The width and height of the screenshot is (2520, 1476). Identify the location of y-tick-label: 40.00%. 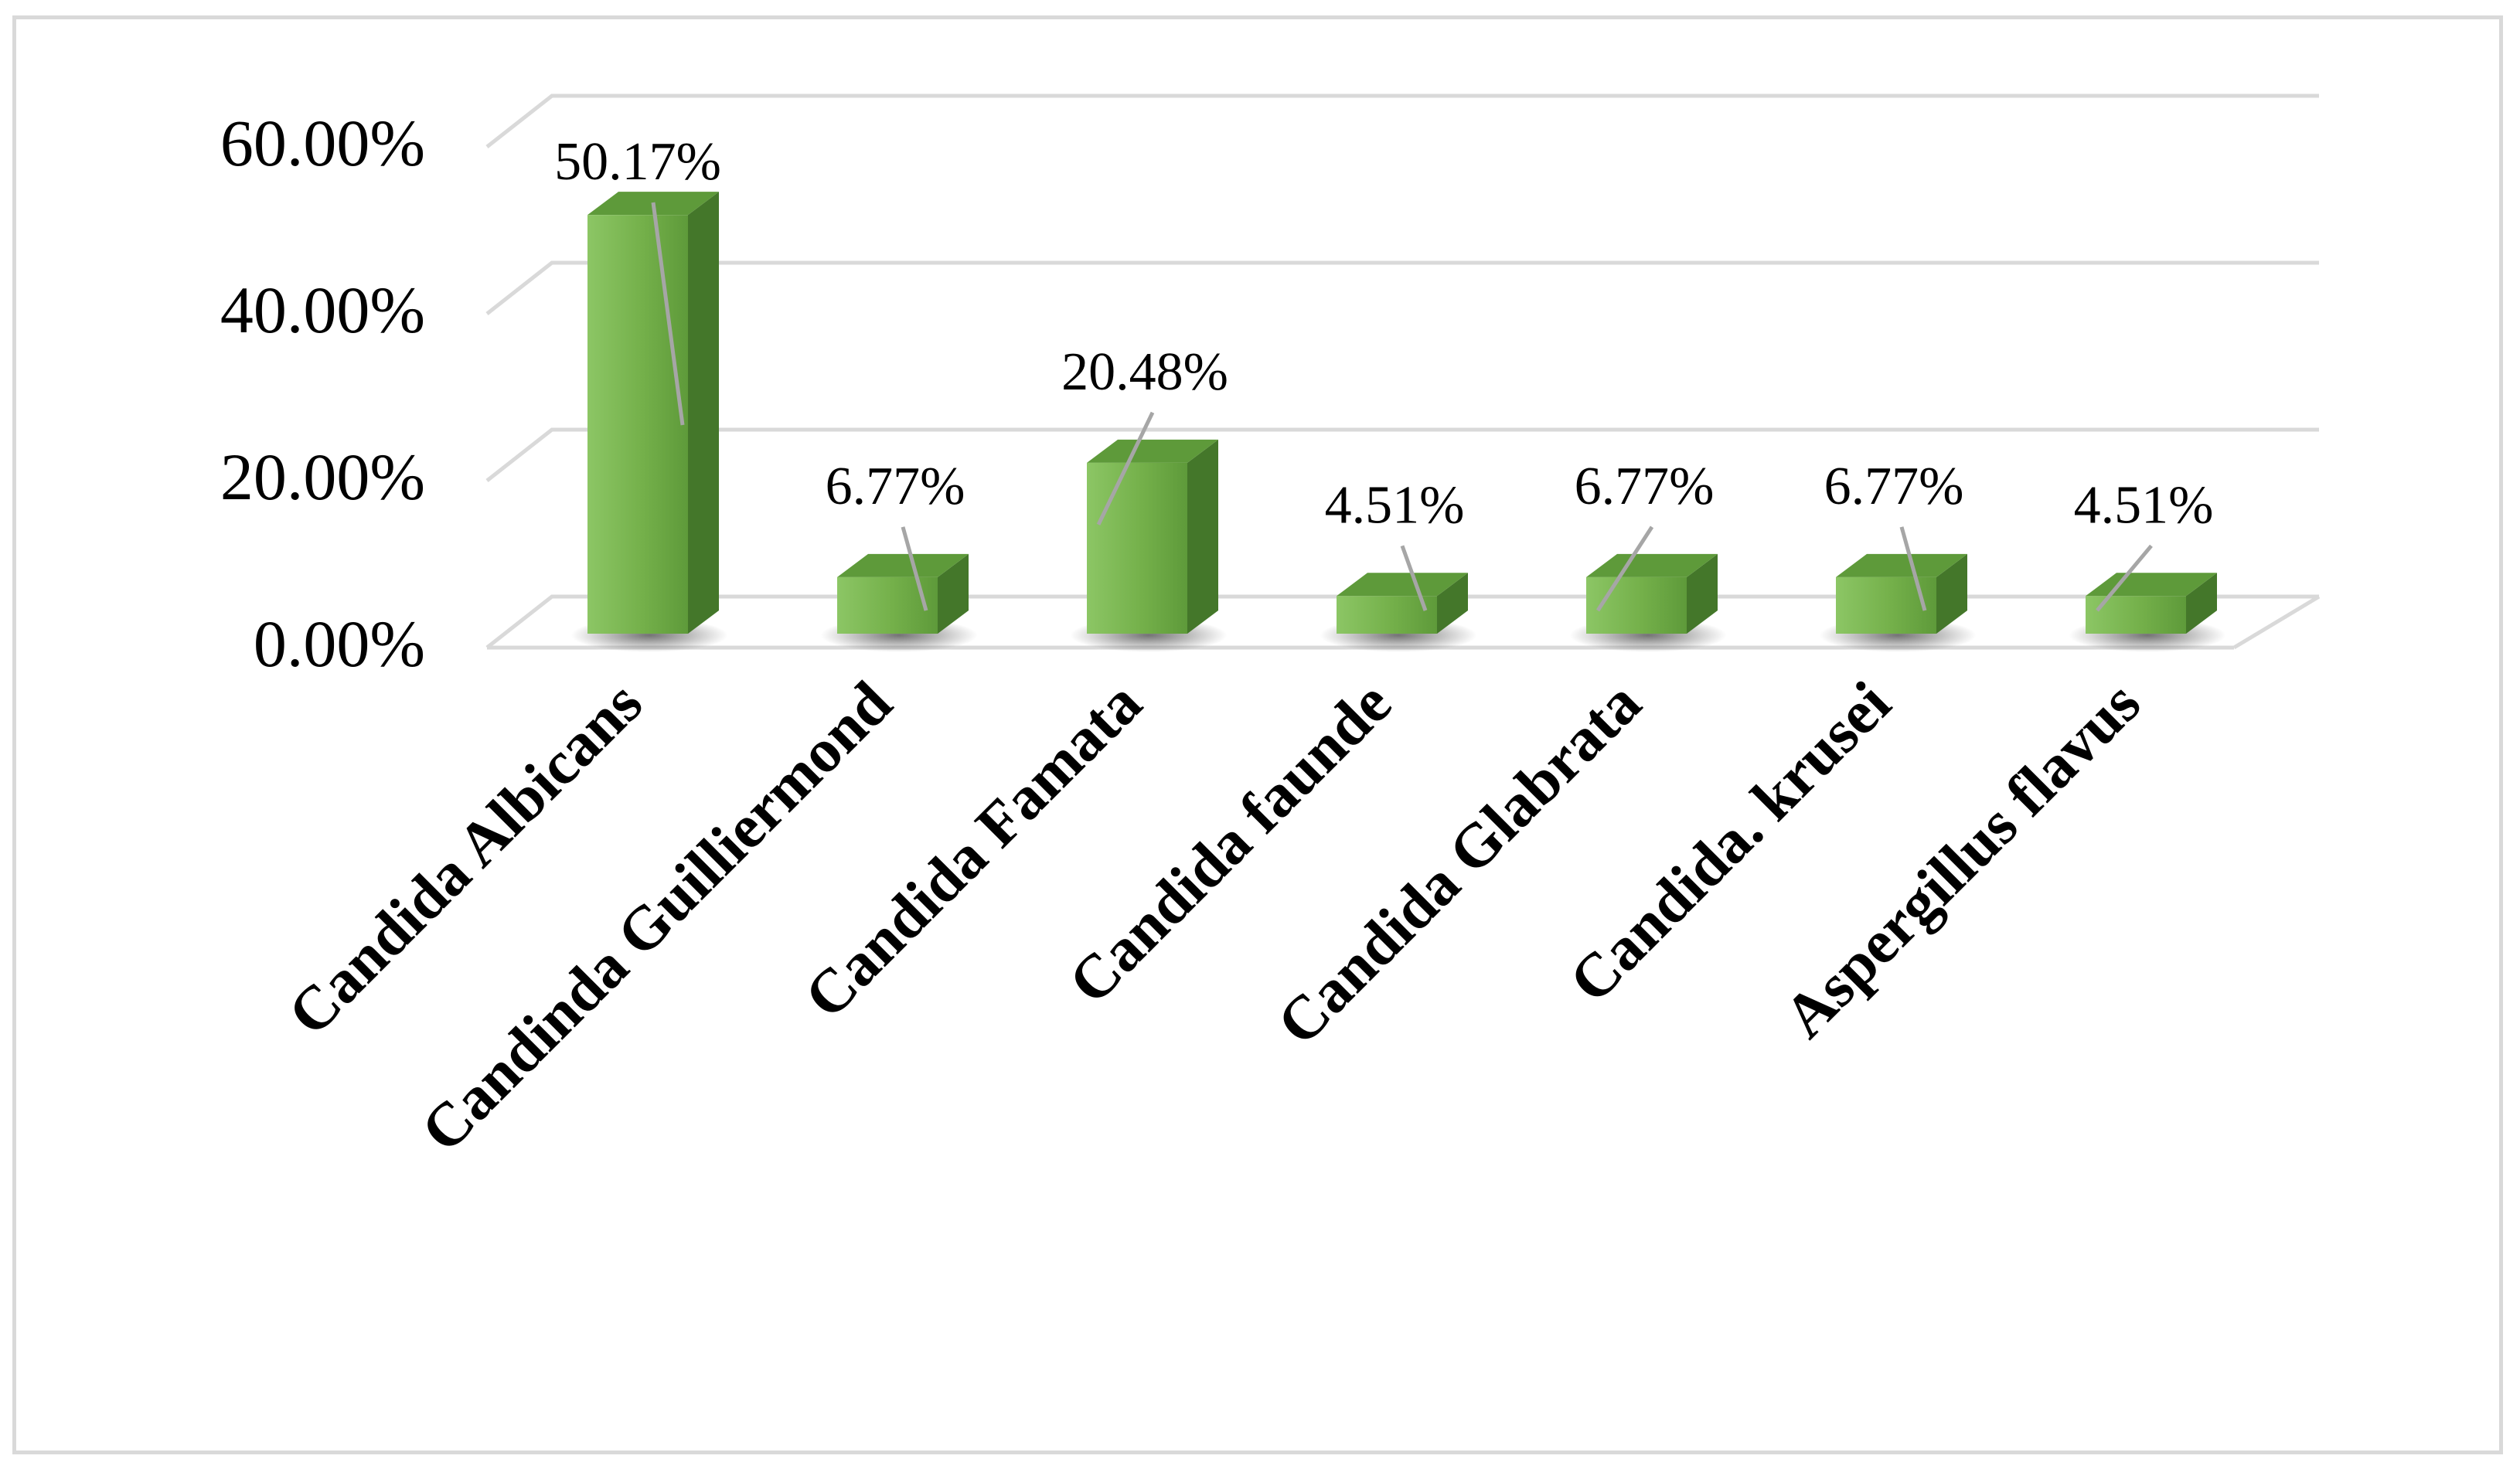
(322, 310).